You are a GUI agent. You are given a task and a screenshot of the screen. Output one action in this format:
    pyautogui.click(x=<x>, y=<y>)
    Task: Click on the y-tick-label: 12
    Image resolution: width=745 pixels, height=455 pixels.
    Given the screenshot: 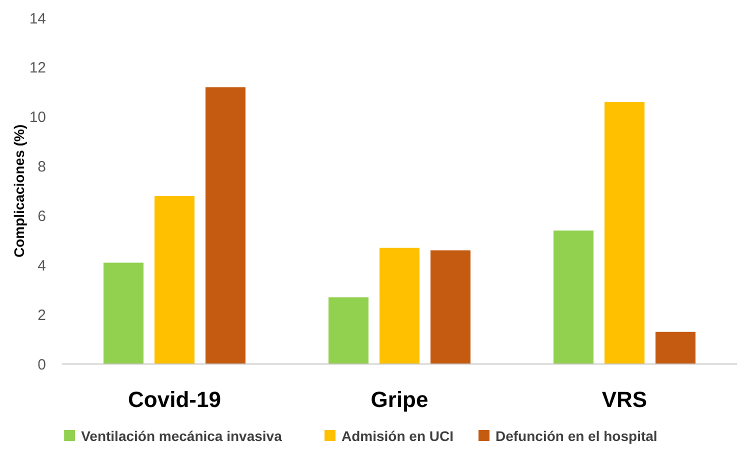 What is the action you would take?
    pyautogui.click(x=37, y=68)
    